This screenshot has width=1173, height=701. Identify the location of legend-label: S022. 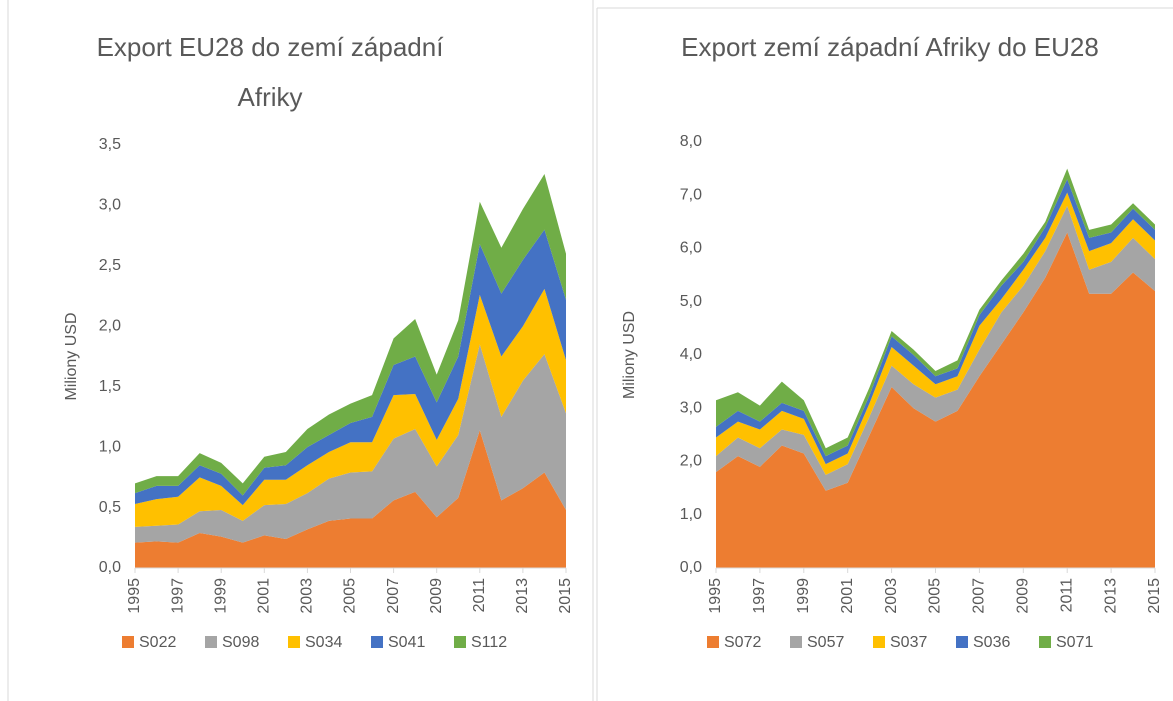
(157, 642).